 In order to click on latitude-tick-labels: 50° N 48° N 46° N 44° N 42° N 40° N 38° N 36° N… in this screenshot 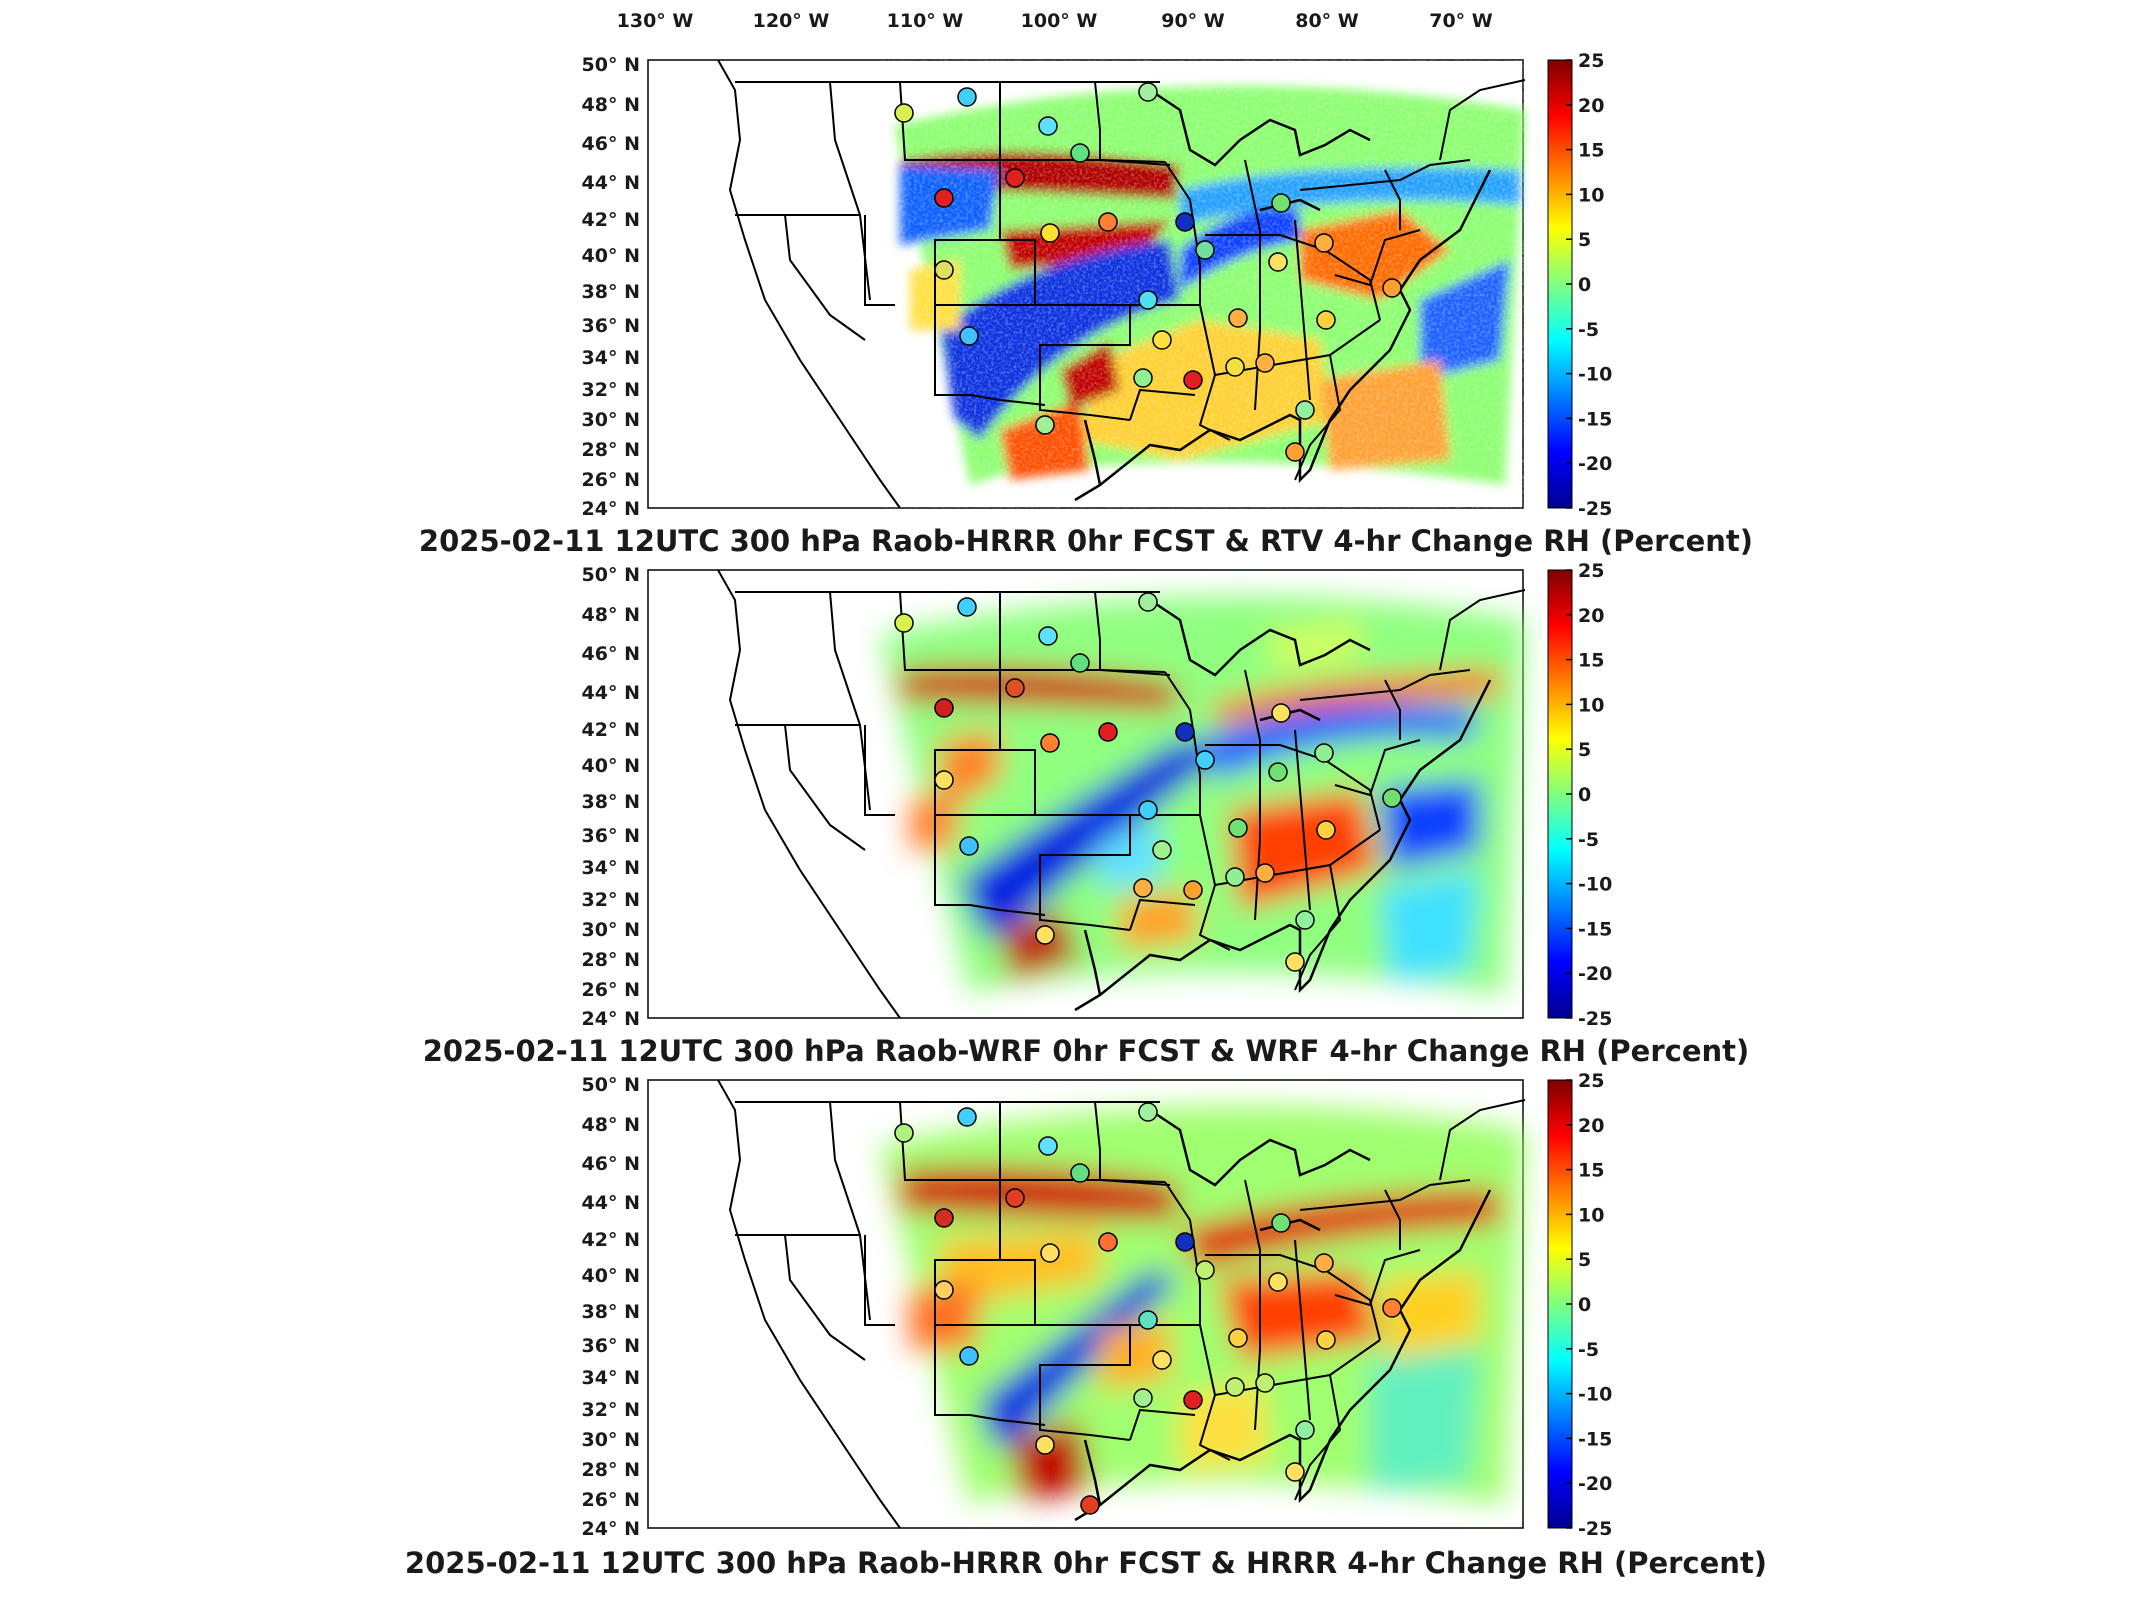, I will do `click(611, 797)`.